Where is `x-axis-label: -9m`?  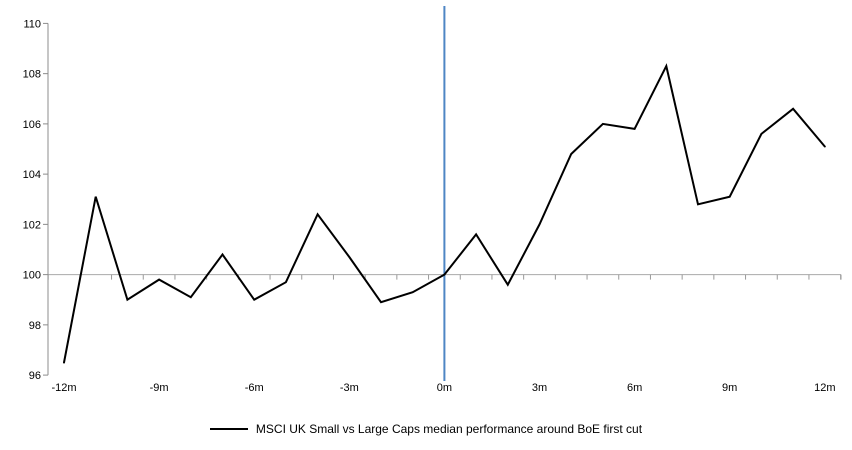 x-axis-label: -9m is located at coordinates (159, 388).